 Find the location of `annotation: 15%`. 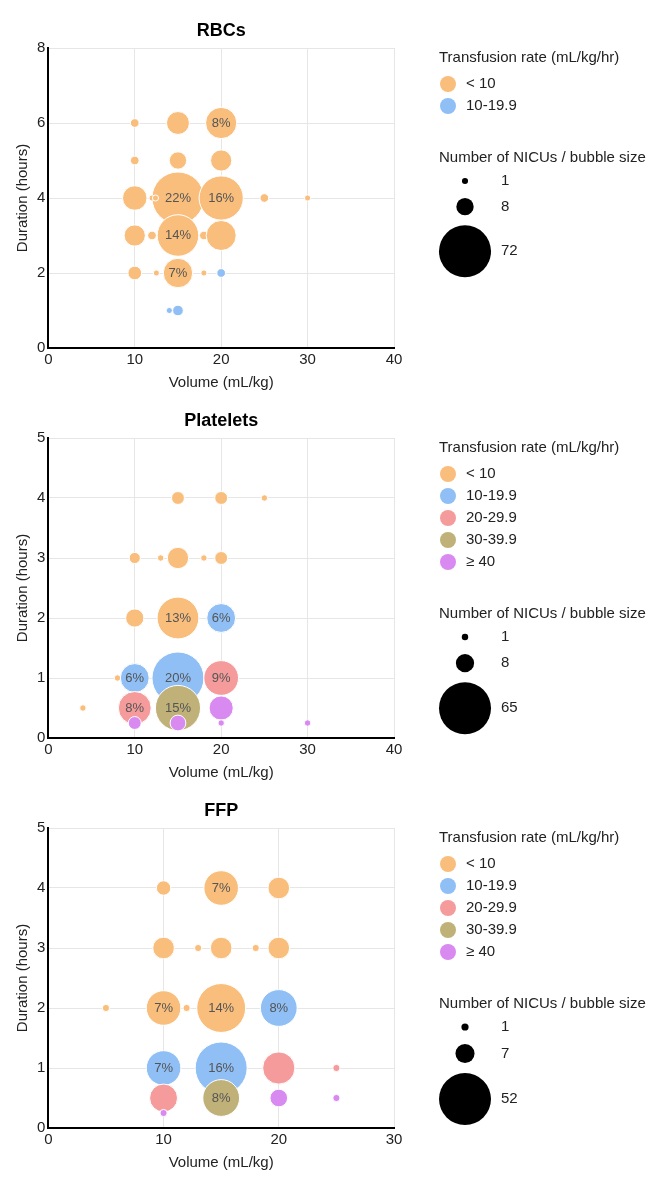

annotation: 15% is located at coordinates (178, 707).